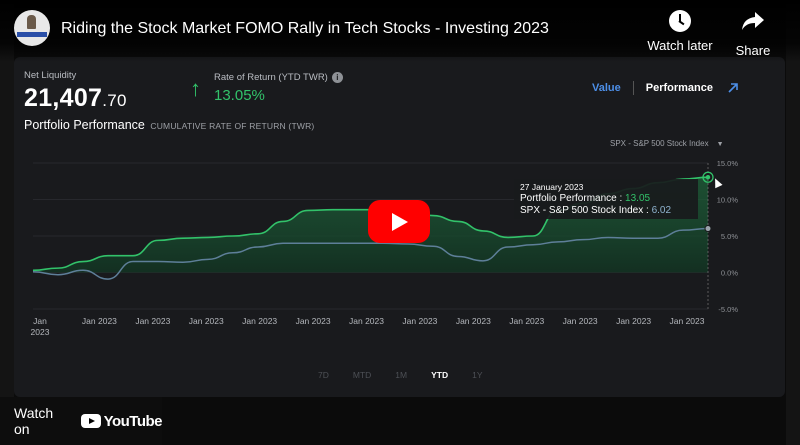  Describe the element at coordinates (586, 210) in the screenshot. I see `tooltip-spx-label: SPX - S&P 500 Stock Index :` at that location.